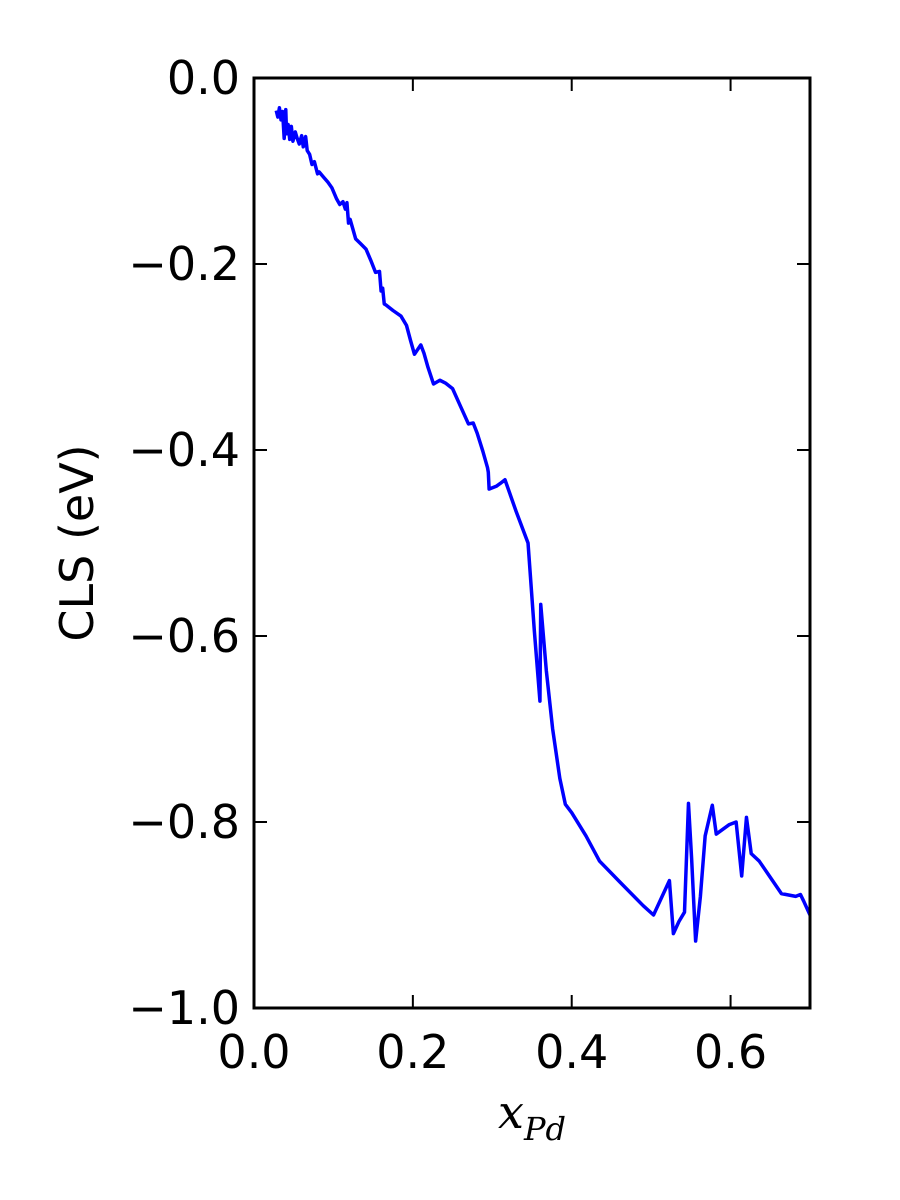 This screenshot has height=1200, width=900. What do you see at coordinates (544, 1129) in the screenshot?
I see `x-axis-label-subscript: Pd` at bounding box center [544, 1129].